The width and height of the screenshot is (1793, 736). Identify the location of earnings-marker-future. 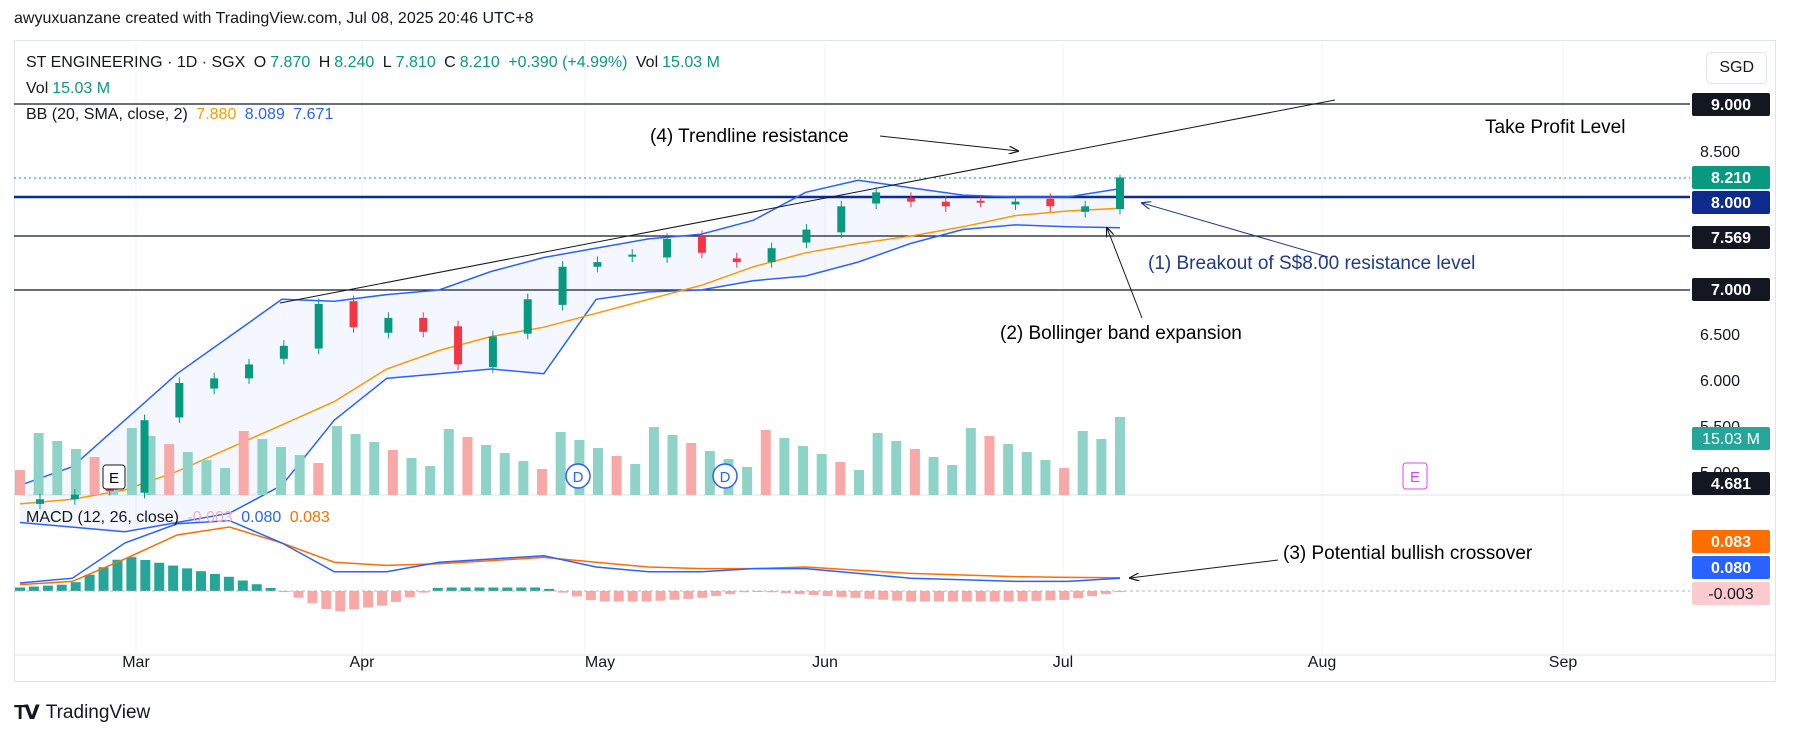
(1415, 476).